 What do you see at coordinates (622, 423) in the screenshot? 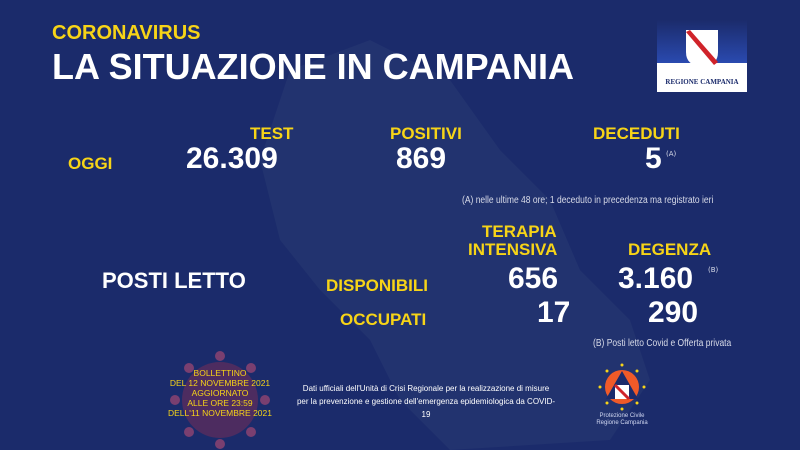
I see `protezione-line: Regione Campania` at bounding box center [622, 423].